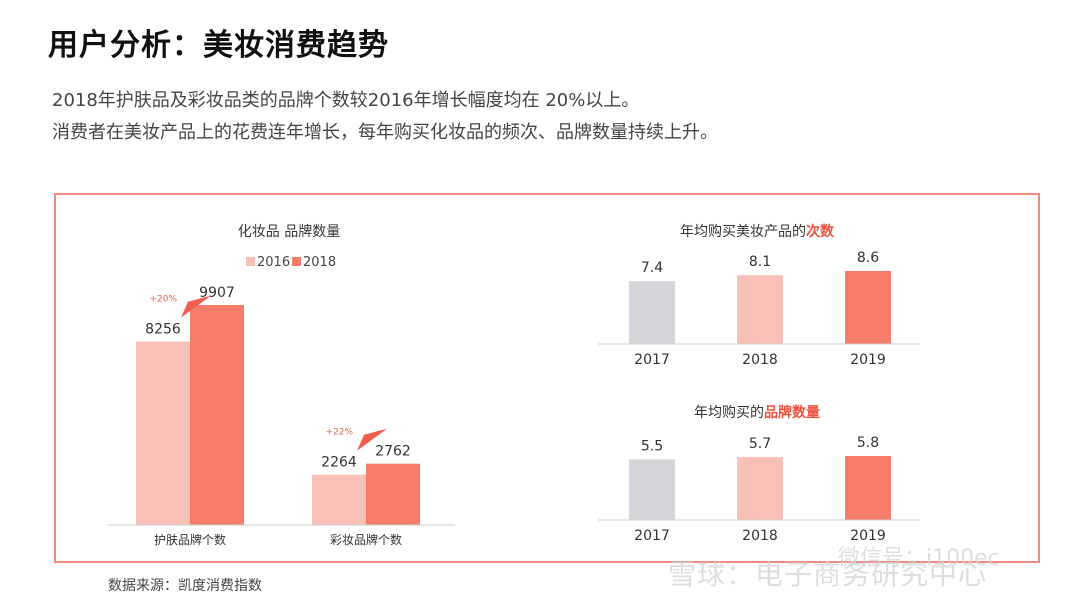 The width and height of the screenshot is (1080, 607). Describe the element at coordinates (652, 312) in the screenshot. I see `chart2-bar-2017` at that location.